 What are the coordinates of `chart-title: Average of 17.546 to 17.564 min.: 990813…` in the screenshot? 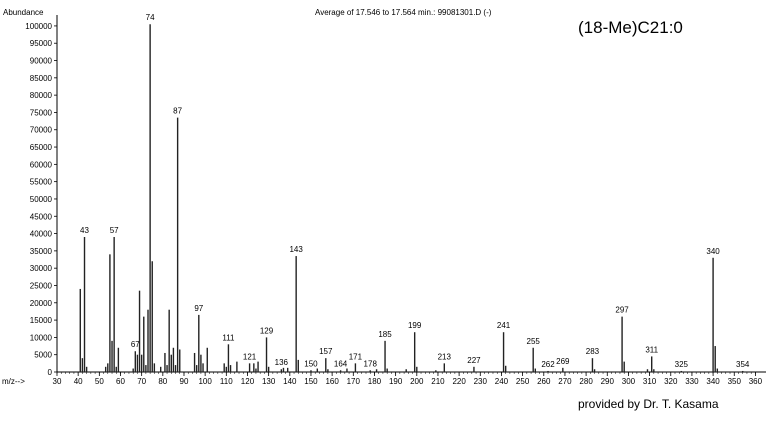 It's located at (403, 12).